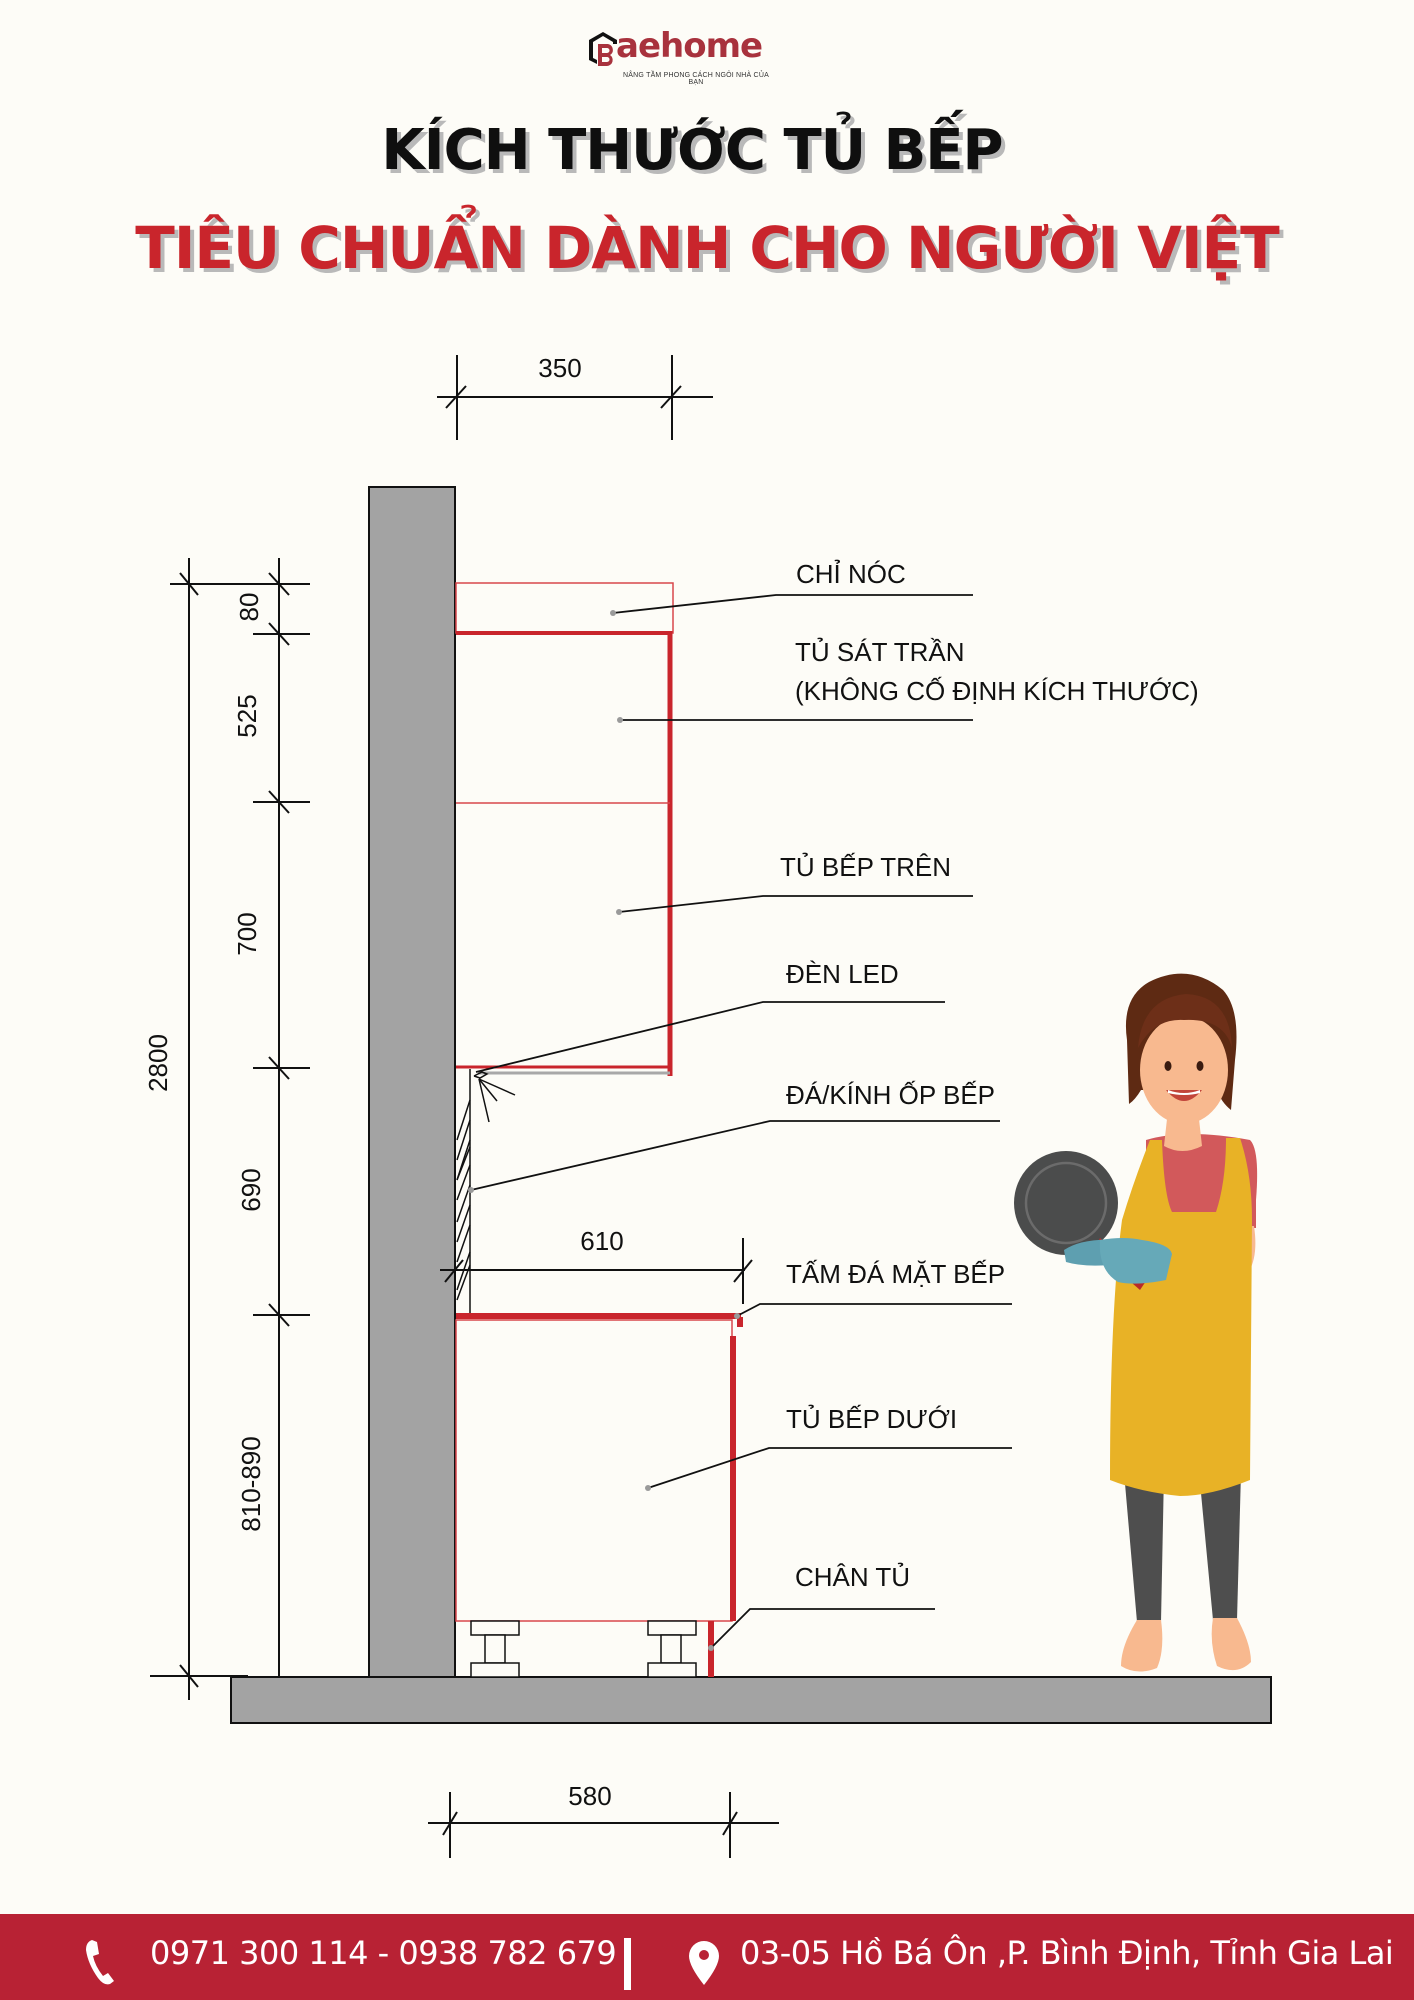 This screenshot has width=1414, height=2000. What do you see at coordinates (865, 866) in the screenshot?
I see `label-upper-cabinet: TỦ BẾP TRÊN` at bounding box center [865, 866].